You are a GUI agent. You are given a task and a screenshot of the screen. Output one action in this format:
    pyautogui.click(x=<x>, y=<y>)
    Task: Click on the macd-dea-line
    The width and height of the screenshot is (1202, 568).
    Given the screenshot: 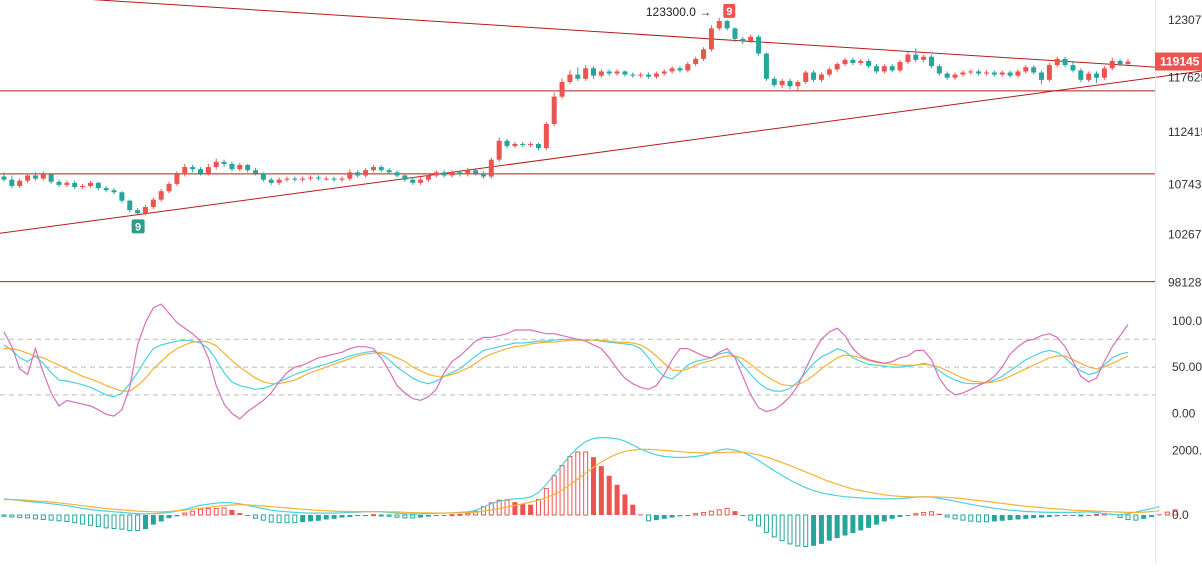 What is the action you would take?
    pyautogui.click(x=582, y=481)
    